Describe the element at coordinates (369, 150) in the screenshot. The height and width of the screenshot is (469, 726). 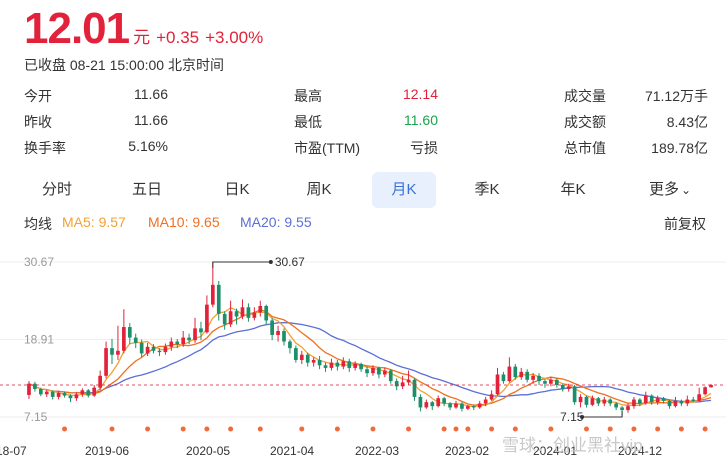
I see `stats-row: 换手率 5.16% 市盈(TTM) 亏损 总市值 189.78亿` at that location.